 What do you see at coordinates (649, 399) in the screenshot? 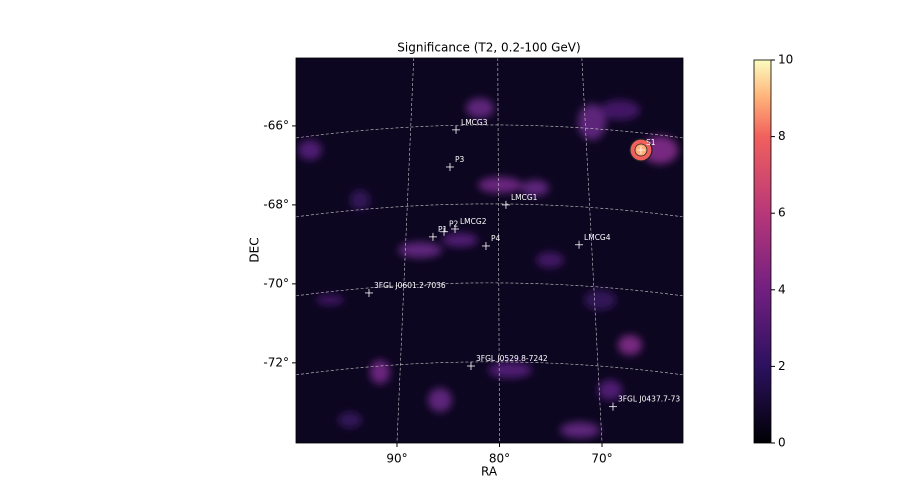
I see `source-label: 3FGL J0437.7-73` at bounding box center [649, 399].